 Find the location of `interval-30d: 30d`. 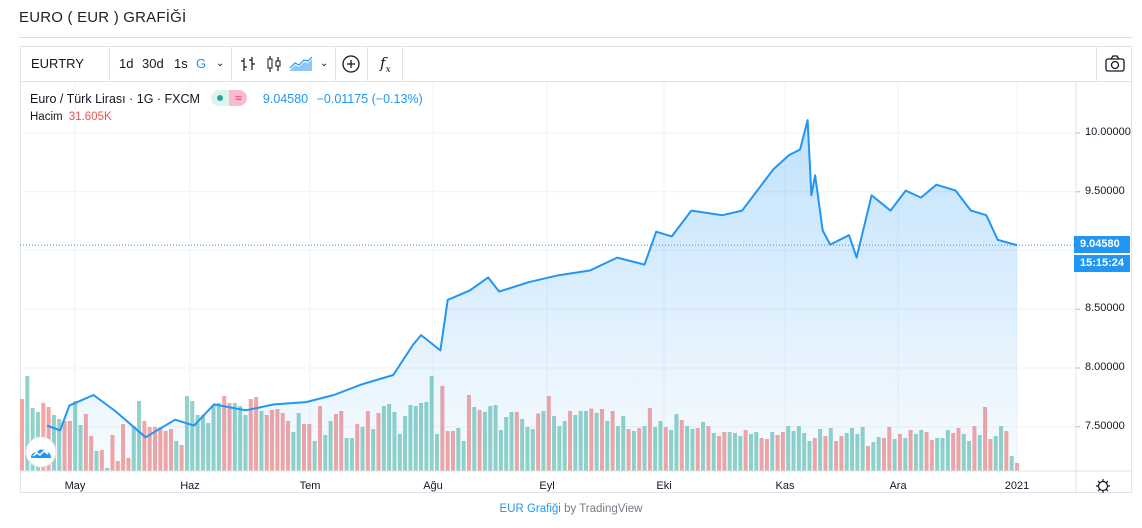

interval-30d: 30d is located at coordinates (153, 63).